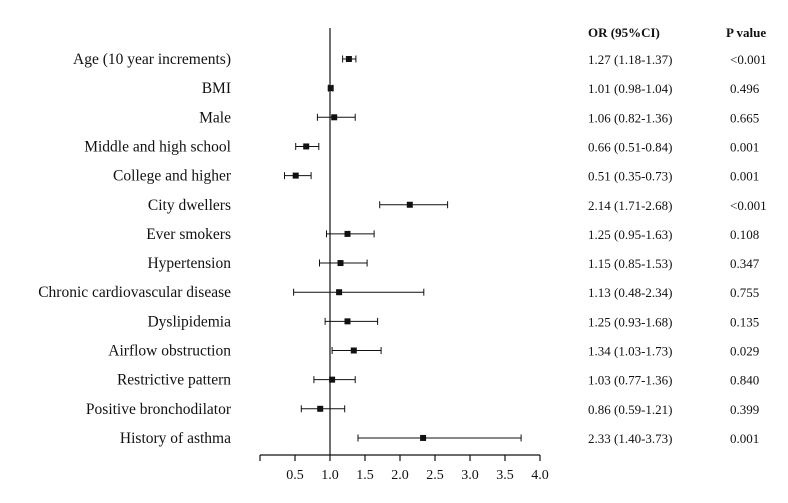 This screenshot has height=503, width=788. I want to click on p-value: 0.029, so click(744, 351).